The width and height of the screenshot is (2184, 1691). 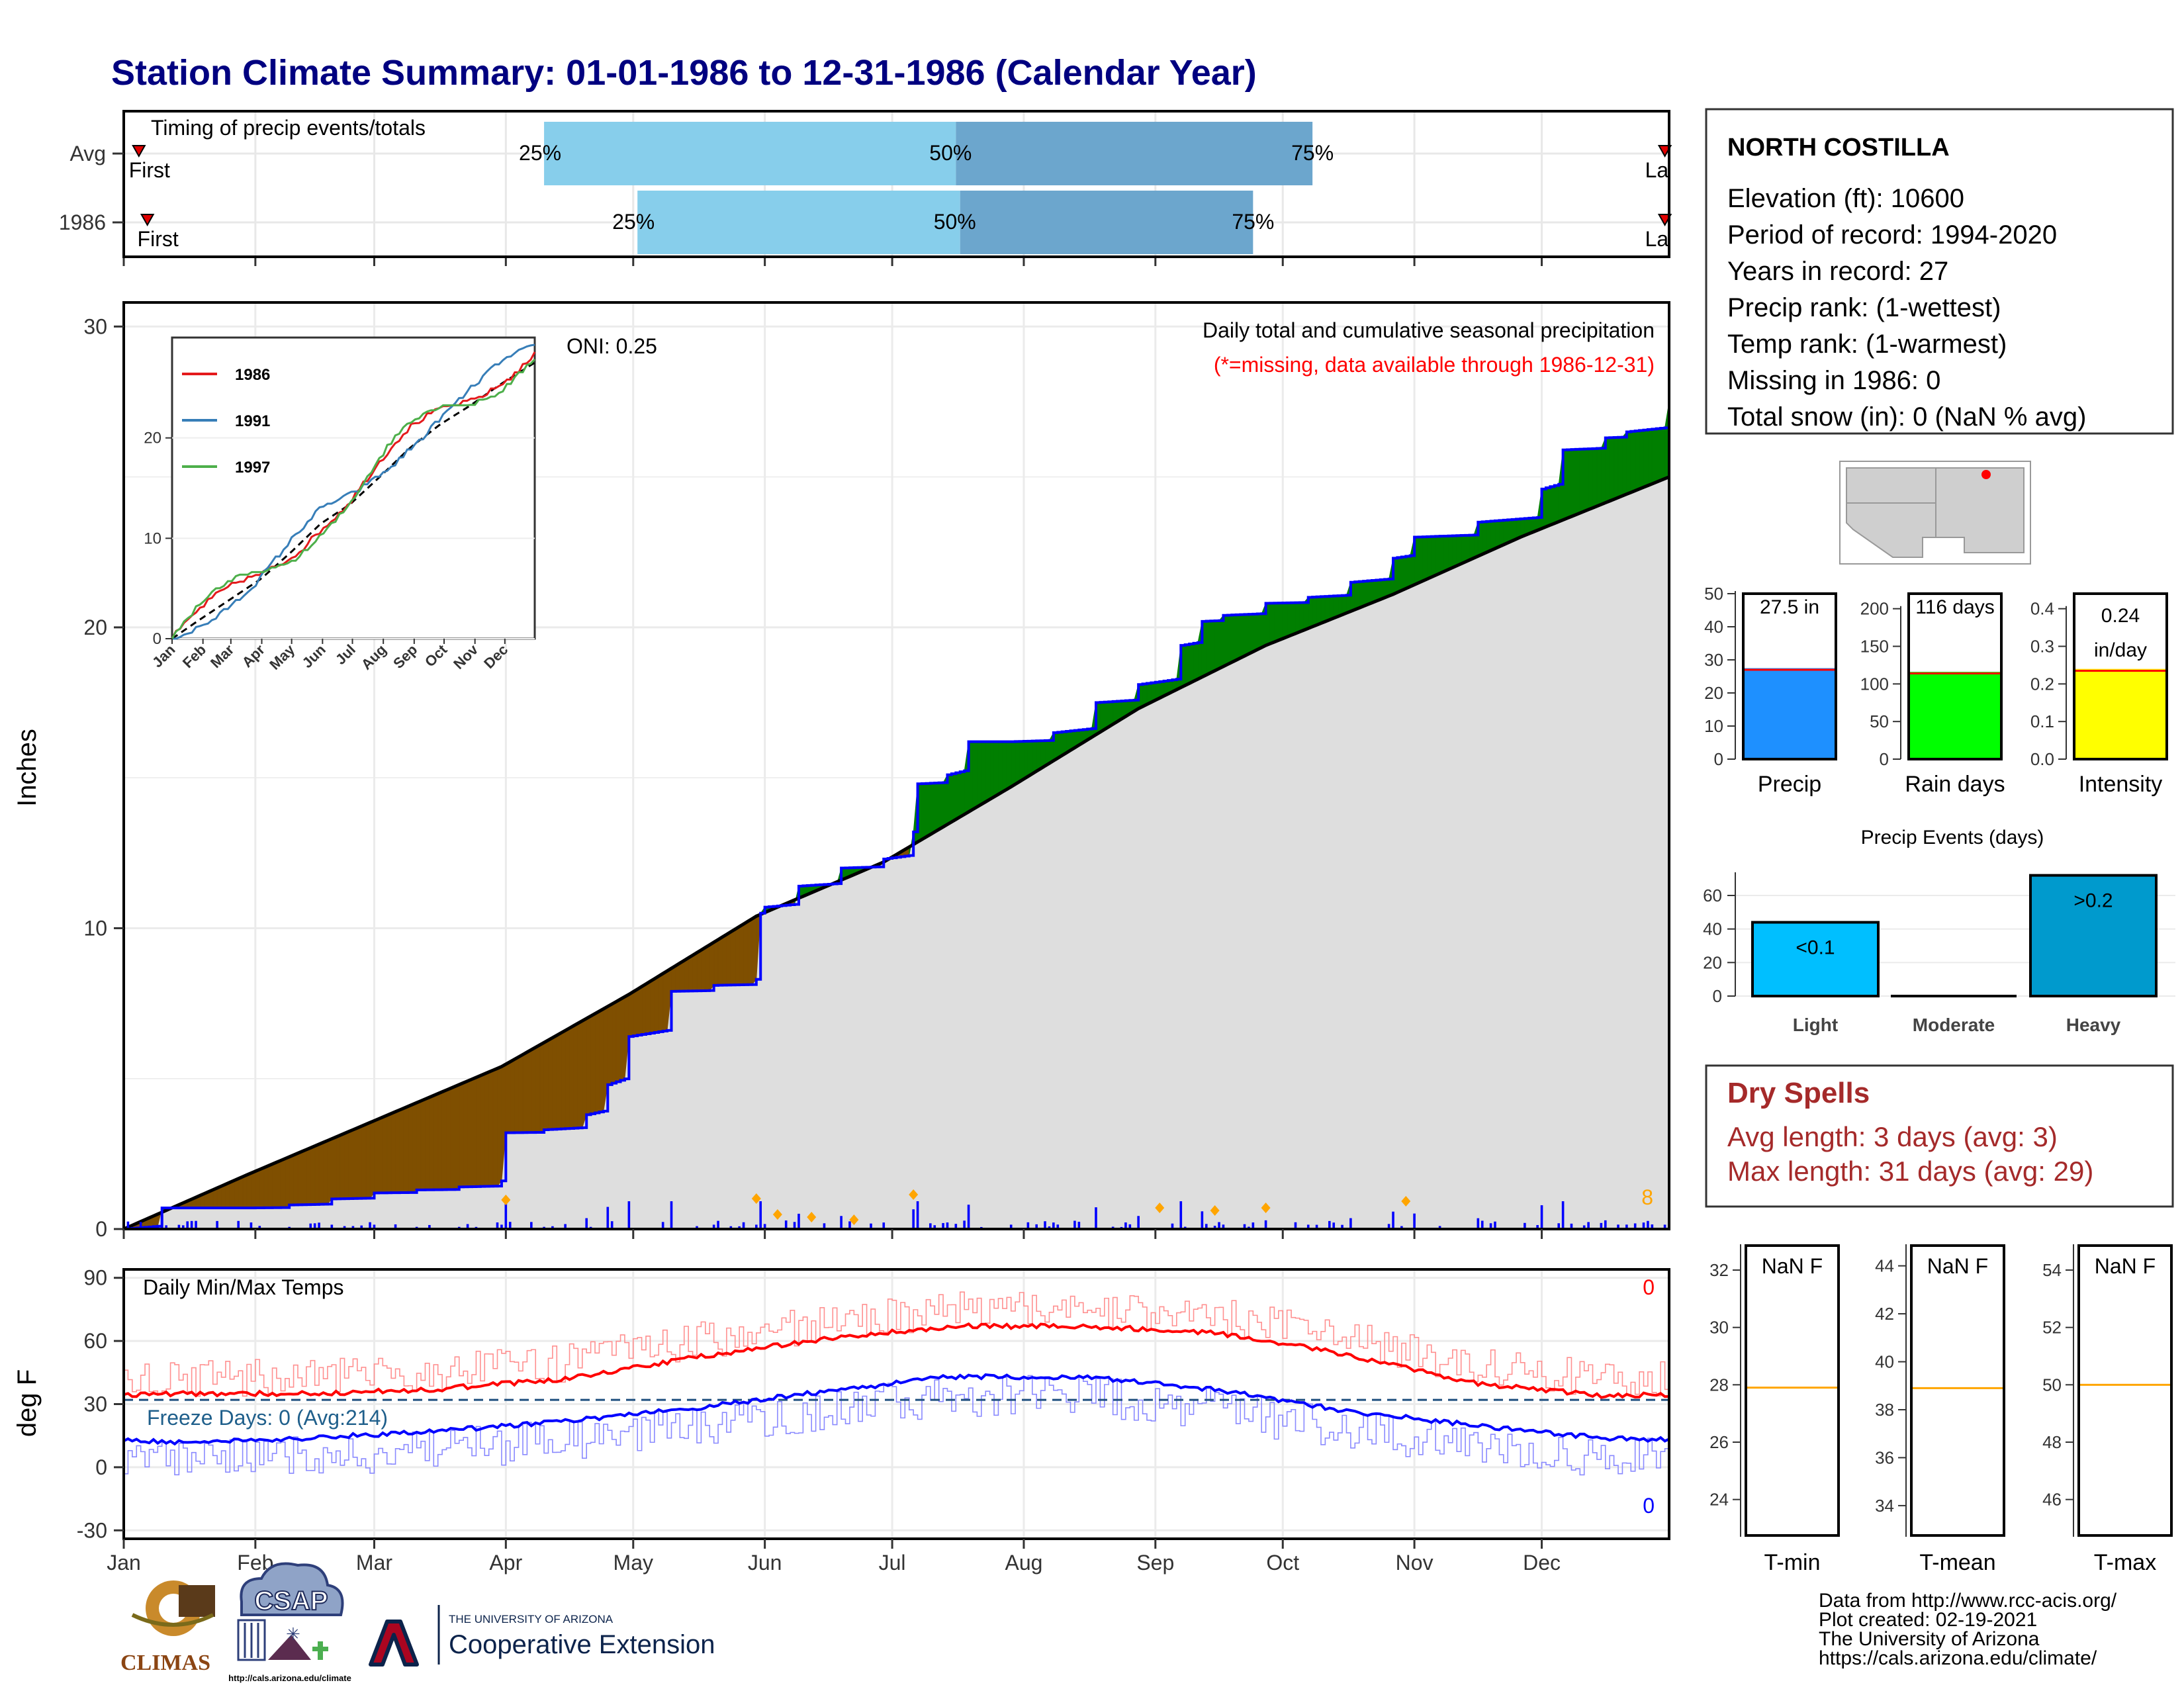 I want to click on locator-map, so click(x=1935, y=513).